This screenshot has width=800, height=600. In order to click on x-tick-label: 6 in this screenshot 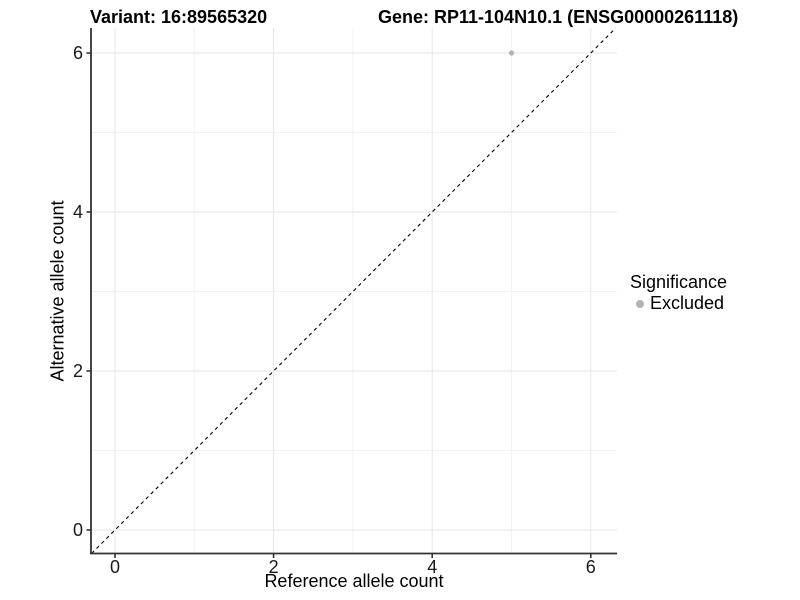, I will do `click(591, 567)`.